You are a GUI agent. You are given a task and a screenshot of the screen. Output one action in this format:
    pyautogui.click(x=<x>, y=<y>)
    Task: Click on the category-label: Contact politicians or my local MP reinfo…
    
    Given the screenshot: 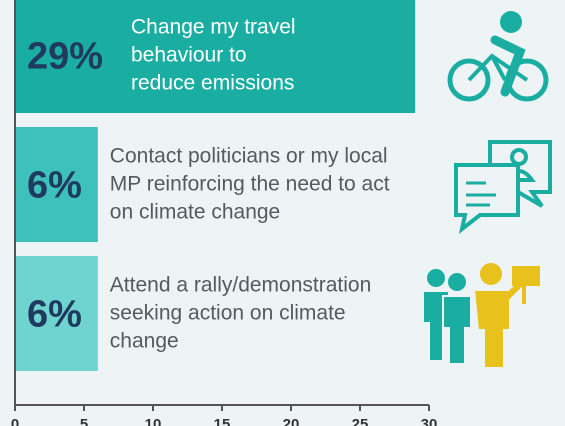 What is the action you would take?
    pyautogui.click(x=250, y=183)
    